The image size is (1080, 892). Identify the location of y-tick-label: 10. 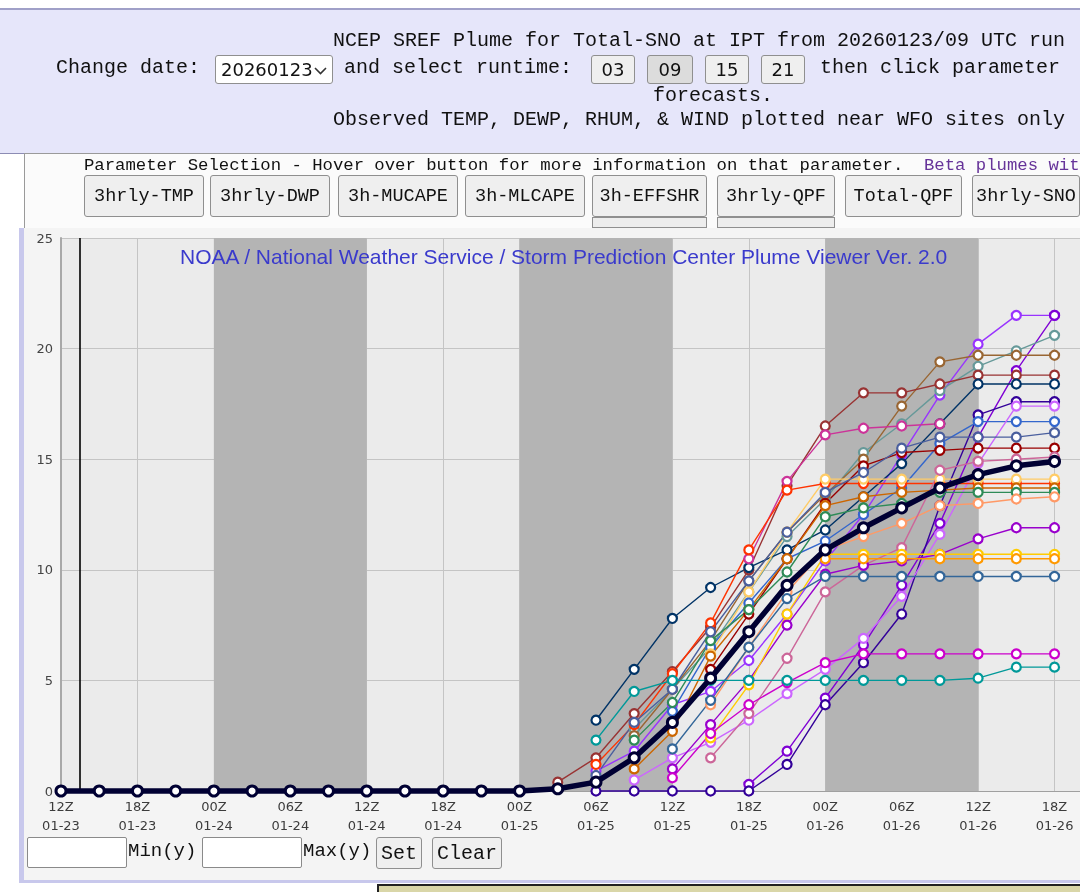
(44, 570).